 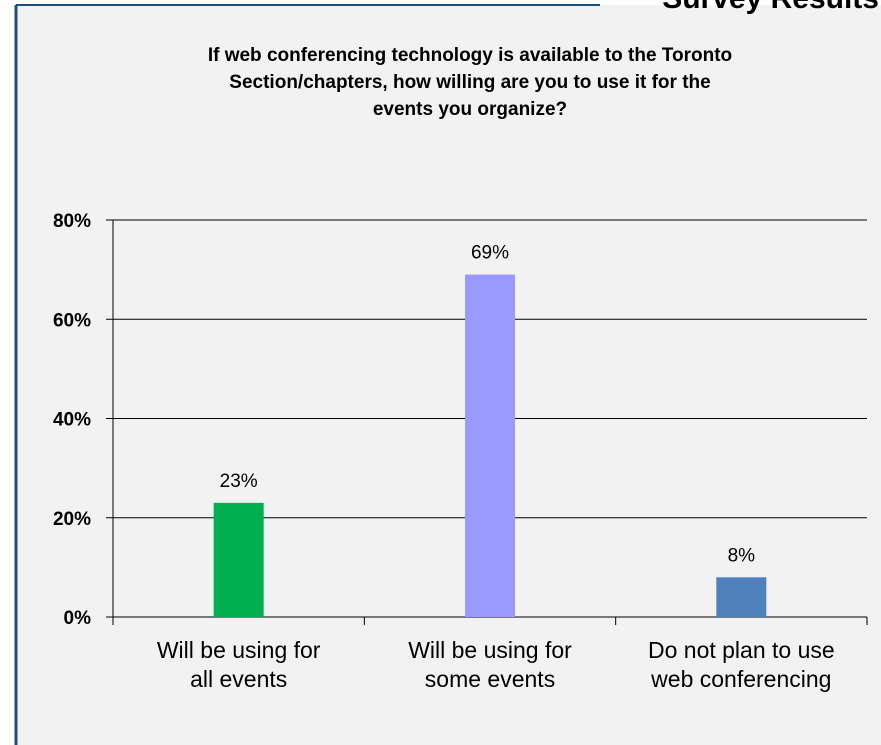 What do you see at coordinates (490, 253) in the screenshot?
I see `data-label: 69%` at bounding box center [490, 253].